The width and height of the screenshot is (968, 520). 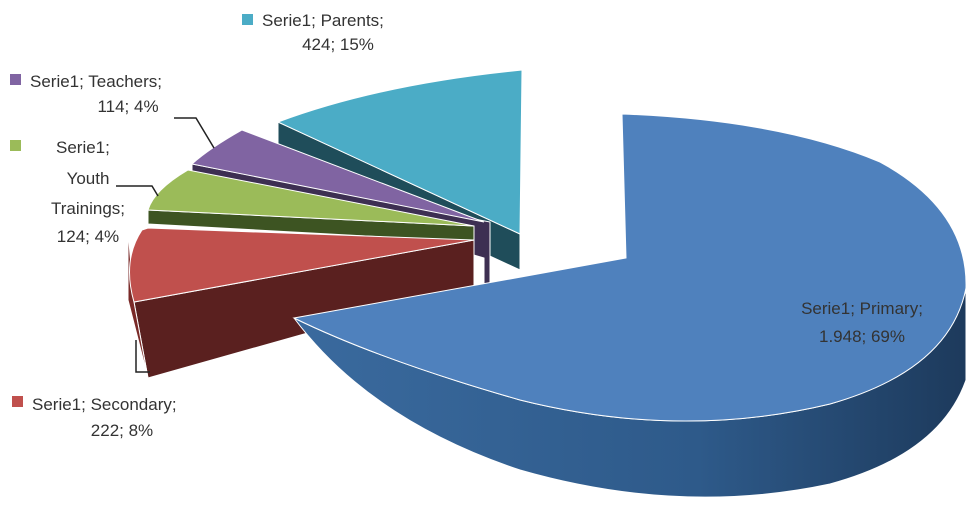 What do you see at coordinates (83, 147) in the screenshot?
I see `youth-label-line1: Serie1;` at bounding box center [83, 147].